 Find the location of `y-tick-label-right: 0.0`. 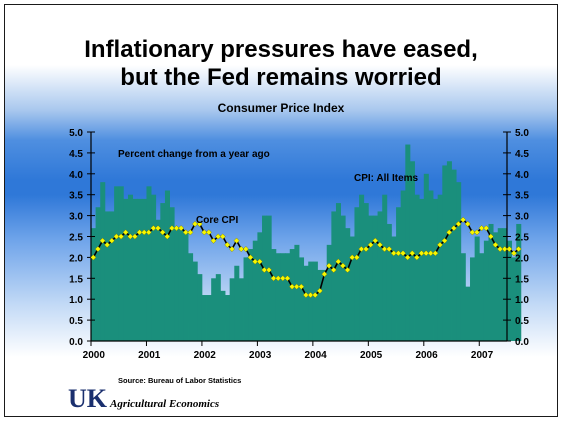

y-tick-label-right: 0.0 is located at coordinates (522, 342).